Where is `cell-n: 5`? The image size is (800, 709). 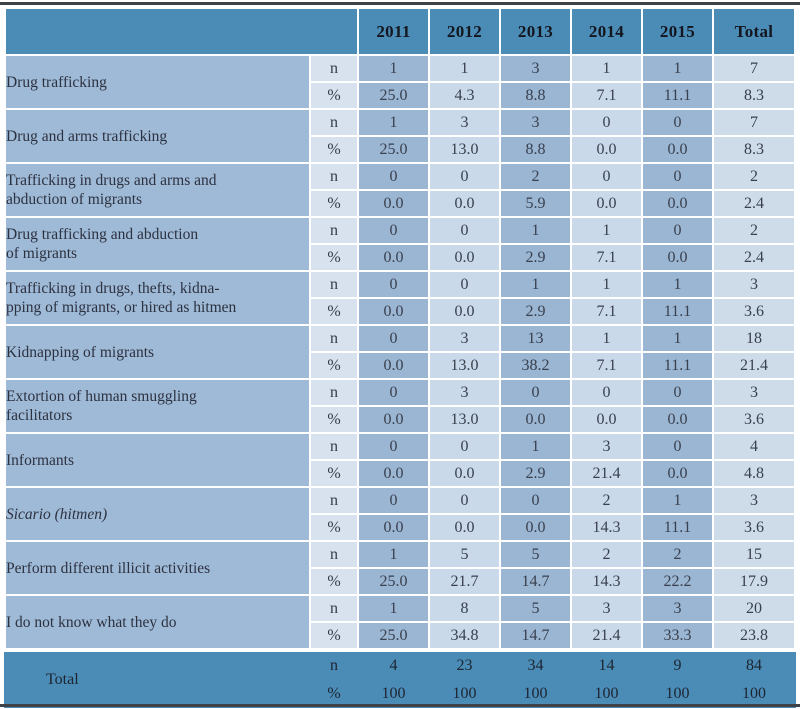 cell-n: 5 is located at coordinates (464, 554).